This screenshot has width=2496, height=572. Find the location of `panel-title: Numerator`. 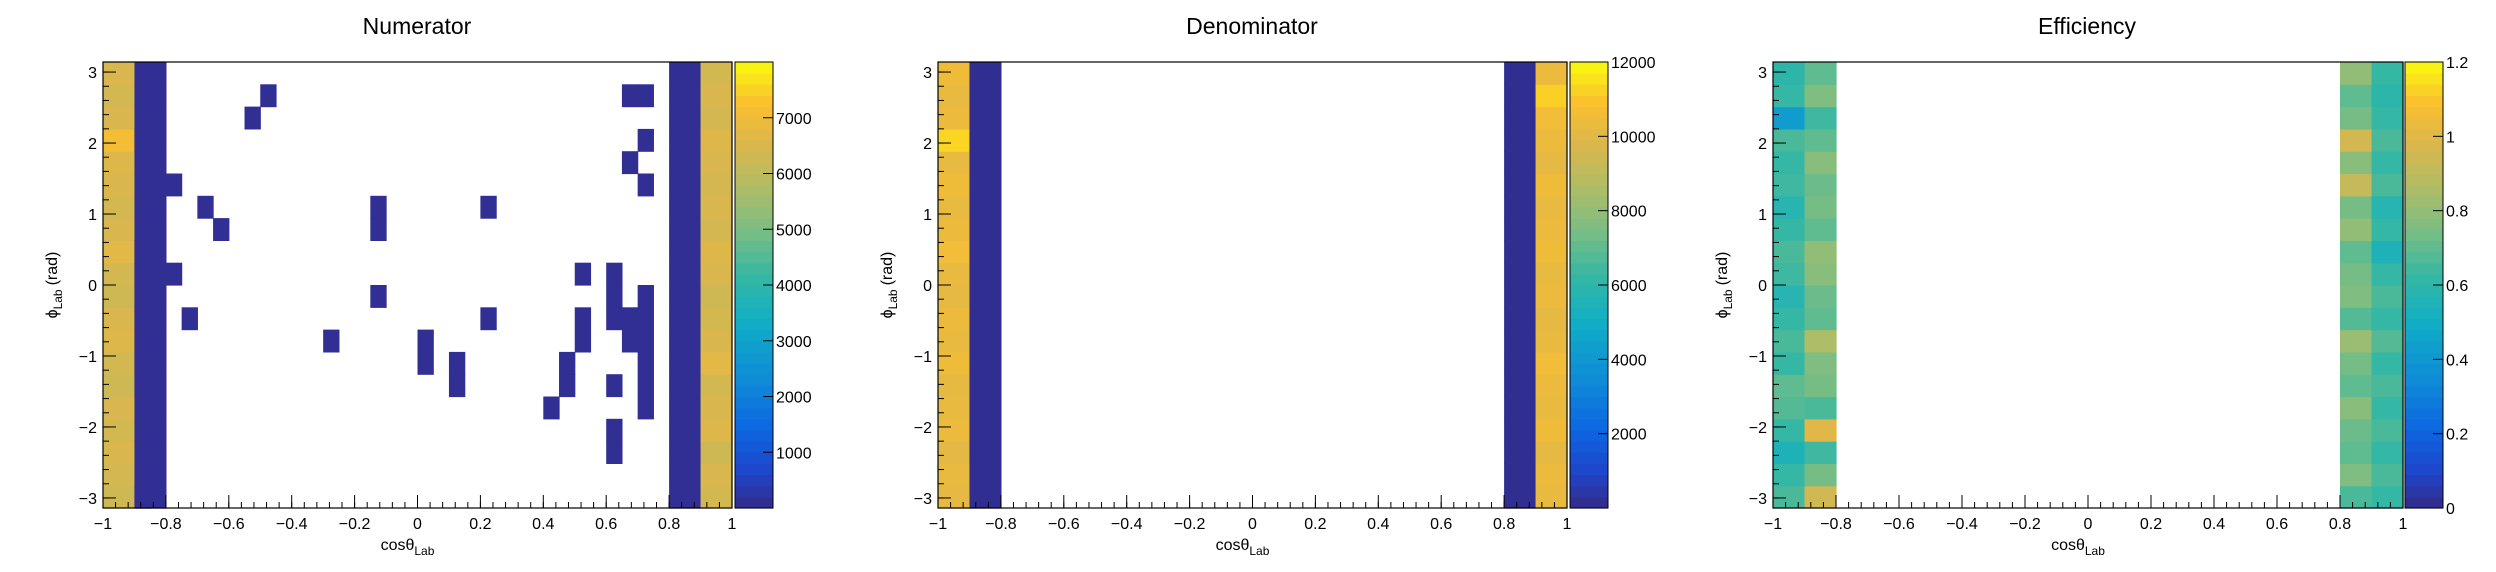

panel-title: Numerator is located at coordinates (417, 26).